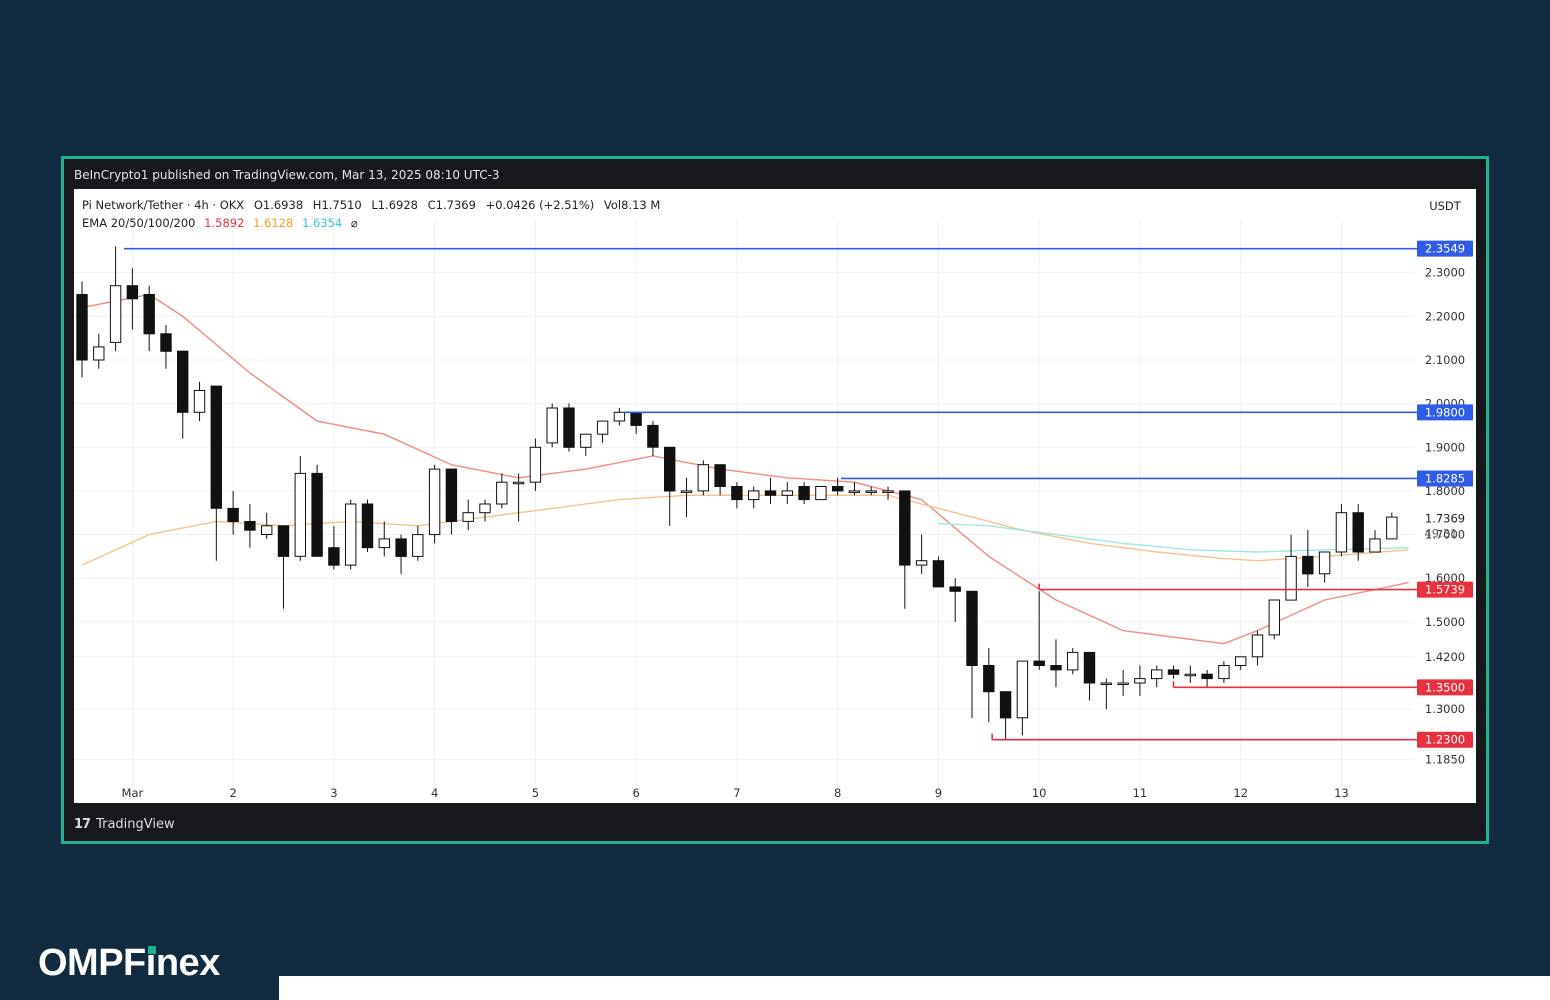 Image resolution: width=1550 pixels, height=1000 pixels. Describe the element at coordinates (736, 793) in the screenshot. I see `x-tick-label: 7` at that location.